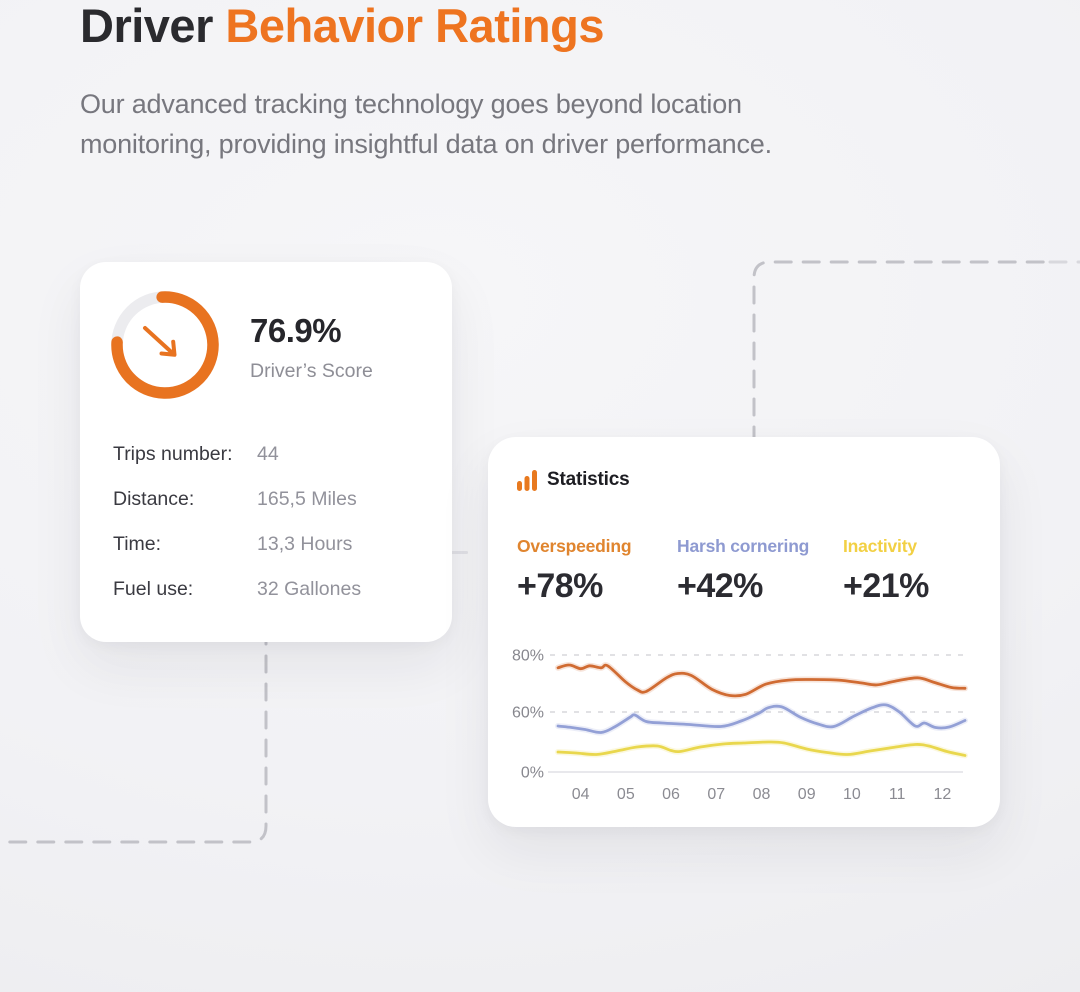  Describe the element at coordinates (807, 794) in the screenshot. I see `x-axis-tick-label: 09` at that location.